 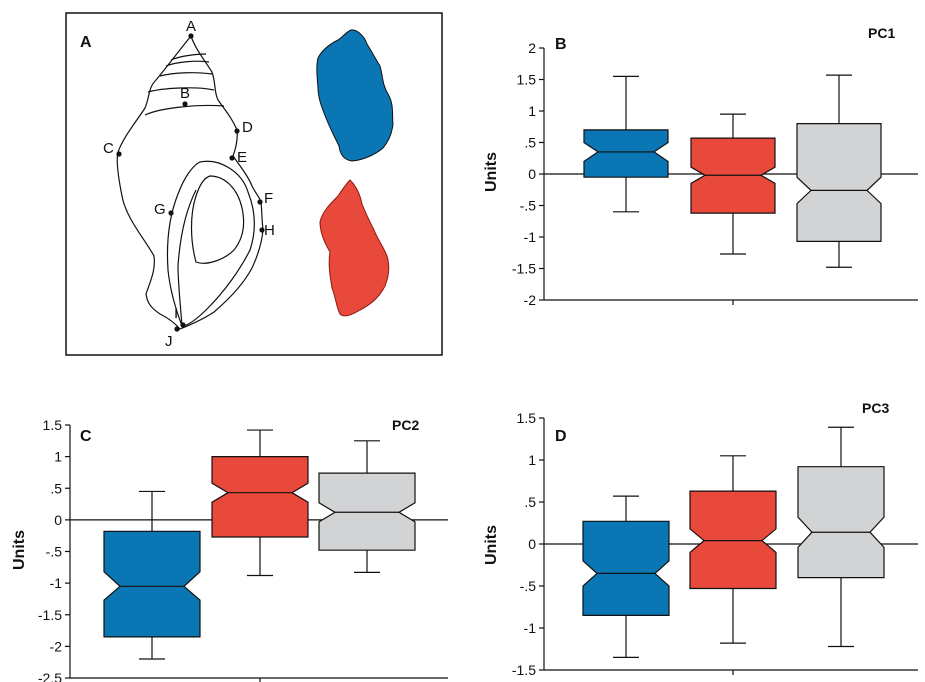 I want to click on y-tick-label: -2.5, so click(x=50, y=676).